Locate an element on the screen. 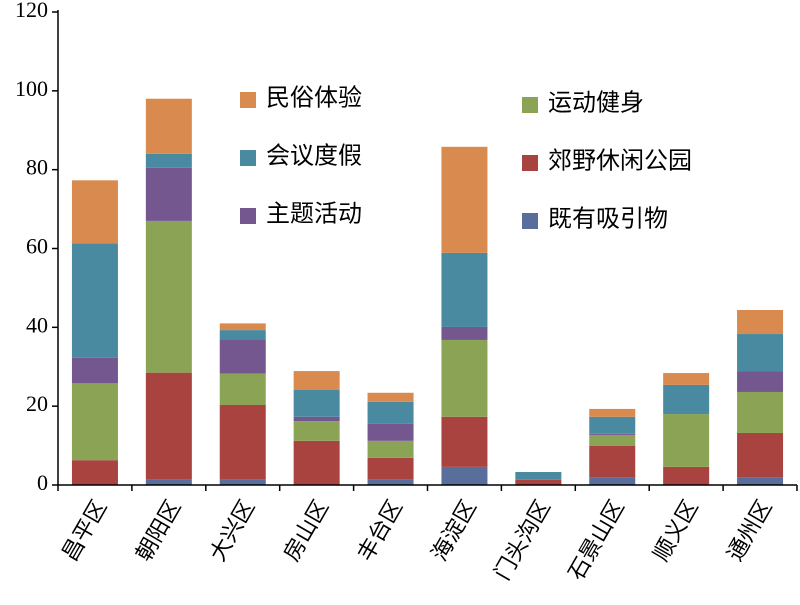 This screenshot has height=605, width=800. legend-label: 会议度假 is located at coordinates (314, 156).